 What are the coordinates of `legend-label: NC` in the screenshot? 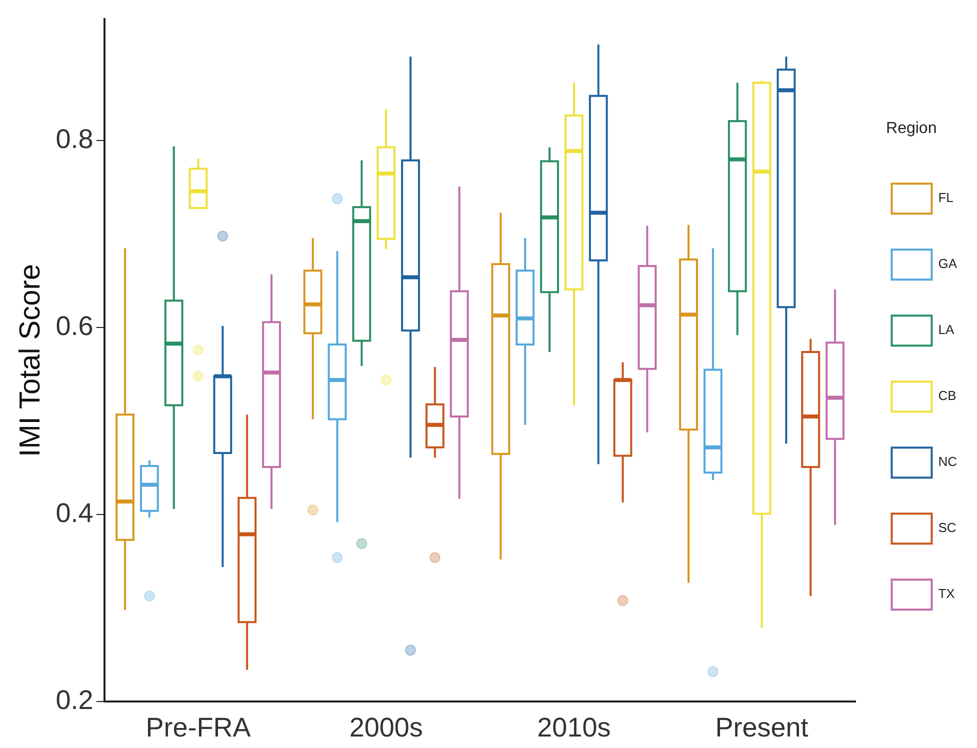 It's located at (947, 462).